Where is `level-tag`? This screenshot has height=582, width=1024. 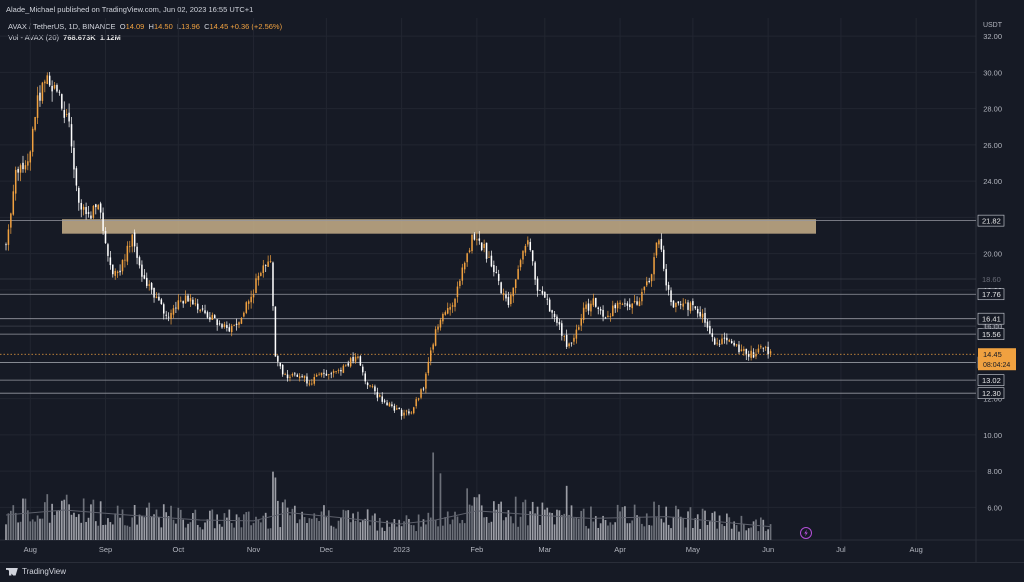 level-tag is located at coordinates (991, 220).